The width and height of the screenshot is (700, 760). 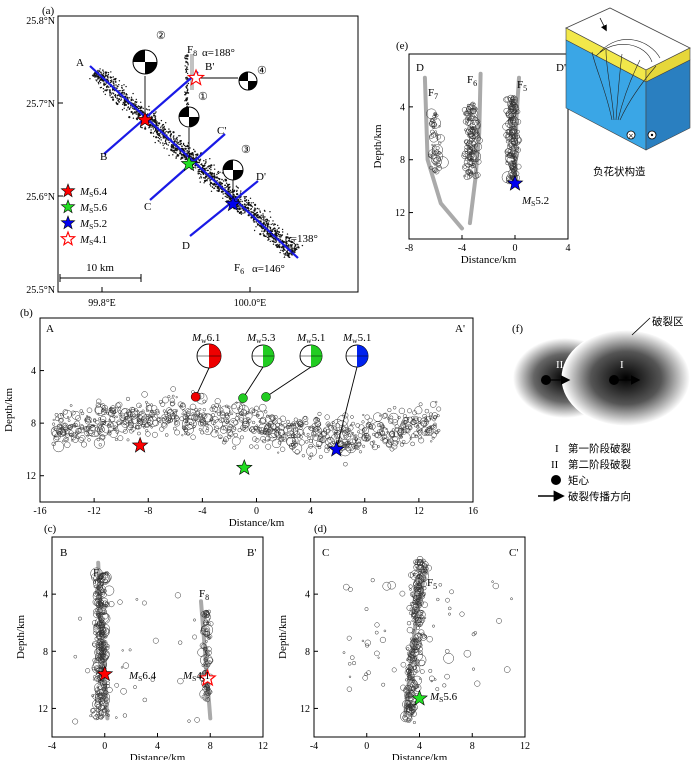 What do you see at coordinates (433, 94) in the screenshot?
I see `fault-f7: F7` at bounding box center [433, 94].